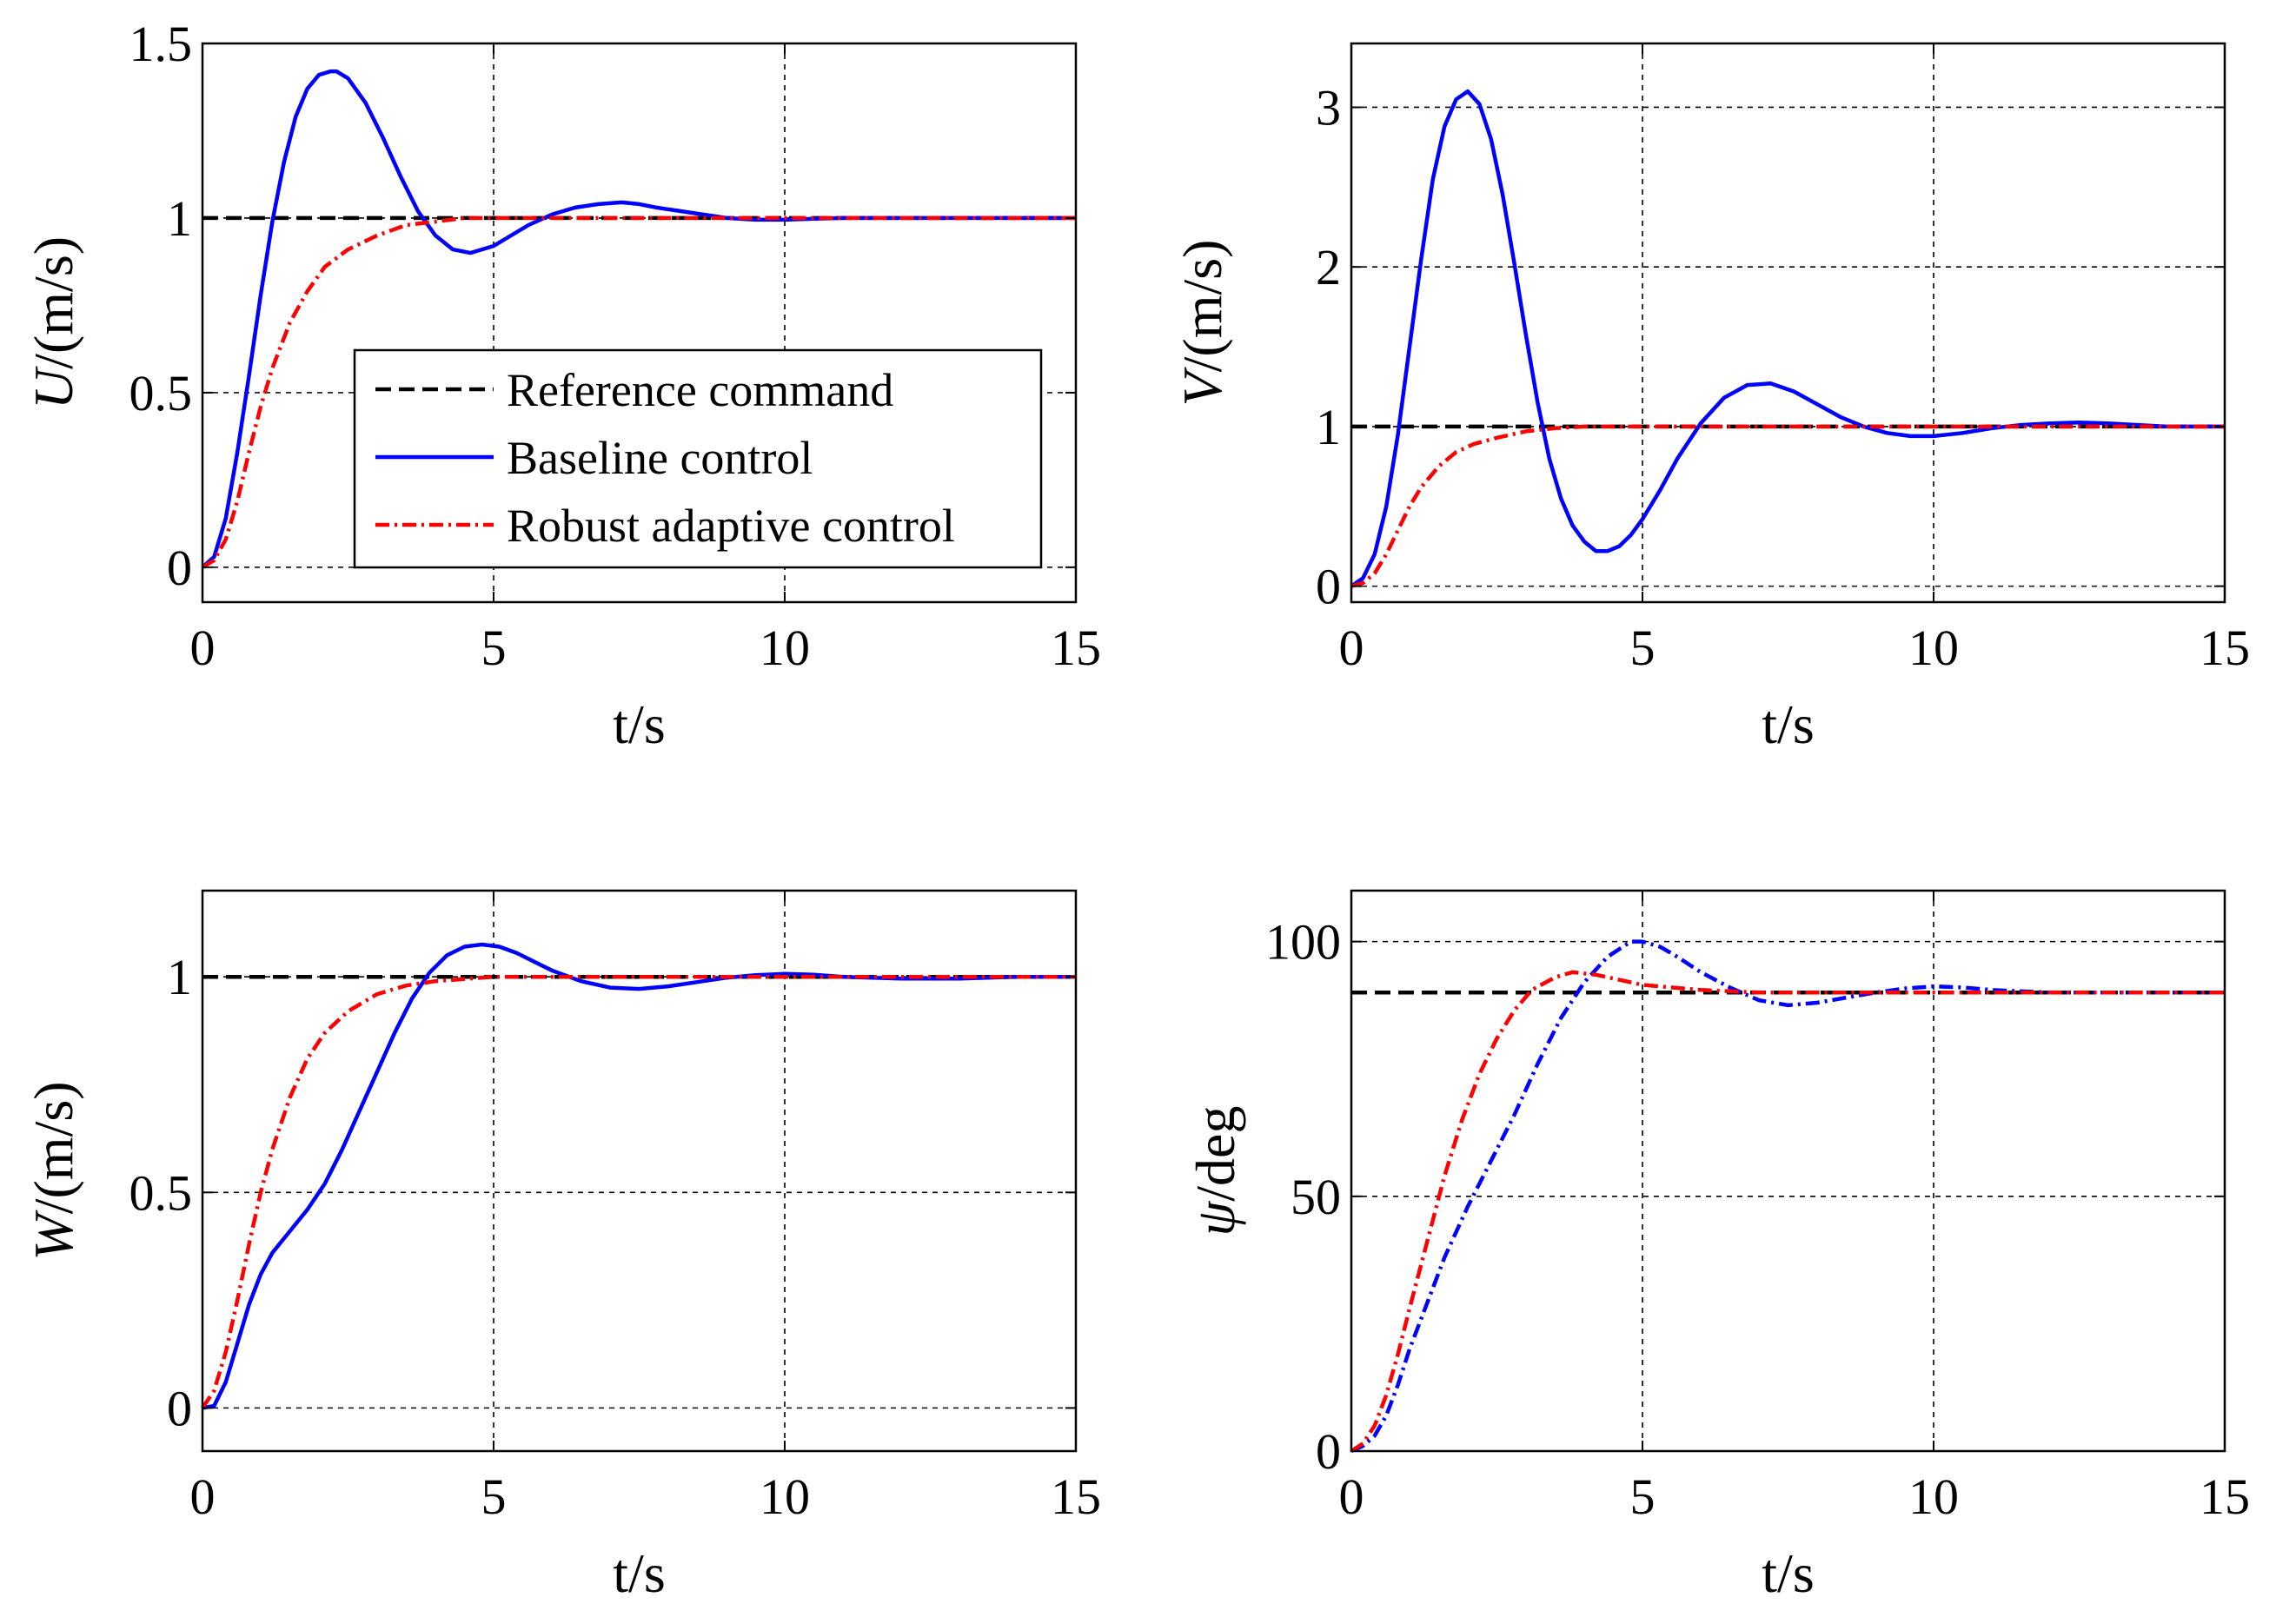 This screenshot has height=1624, width=2276. What do you see at coordinates (1328, 108) in the screenshot?
I see `y-tick-label: 3` at bounding box center [1328, 108].